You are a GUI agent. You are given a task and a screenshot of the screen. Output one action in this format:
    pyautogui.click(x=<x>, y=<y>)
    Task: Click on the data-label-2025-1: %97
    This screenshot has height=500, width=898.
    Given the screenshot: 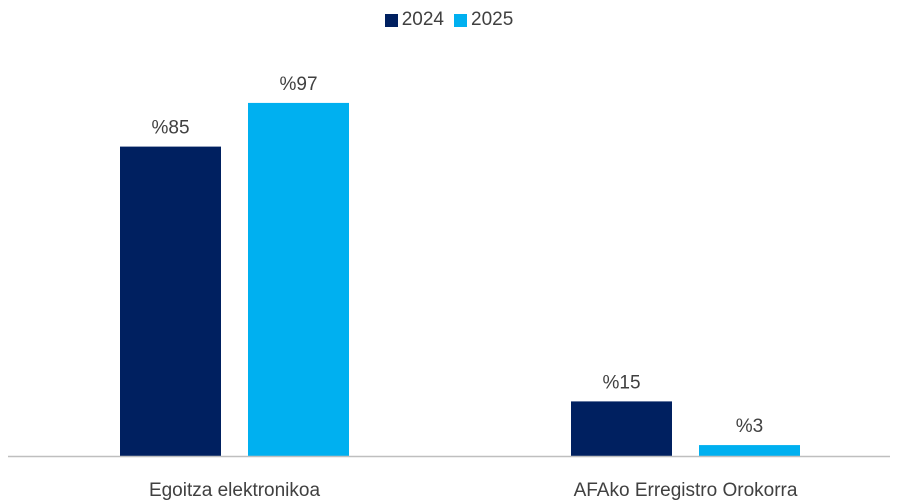 What is the action you would take?
    pyautogui.click(x=298, y=84)
    